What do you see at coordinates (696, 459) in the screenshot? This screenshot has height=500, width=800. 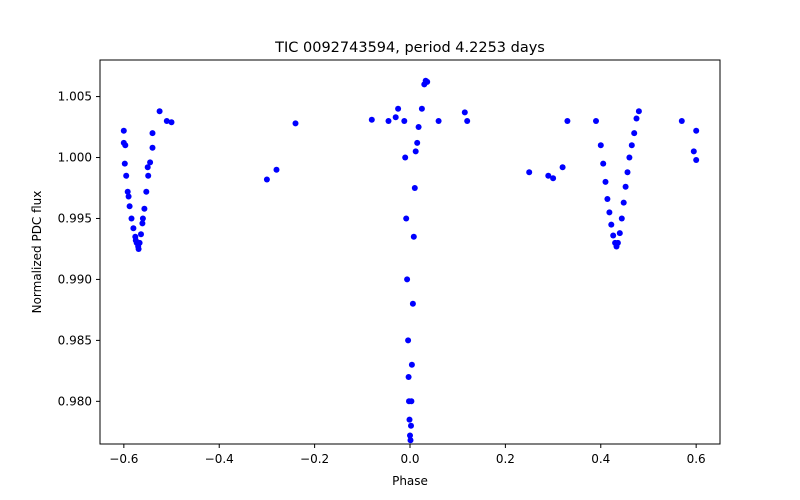 I see `x-tick-label: 0.6` at bounding box center [696, 459].